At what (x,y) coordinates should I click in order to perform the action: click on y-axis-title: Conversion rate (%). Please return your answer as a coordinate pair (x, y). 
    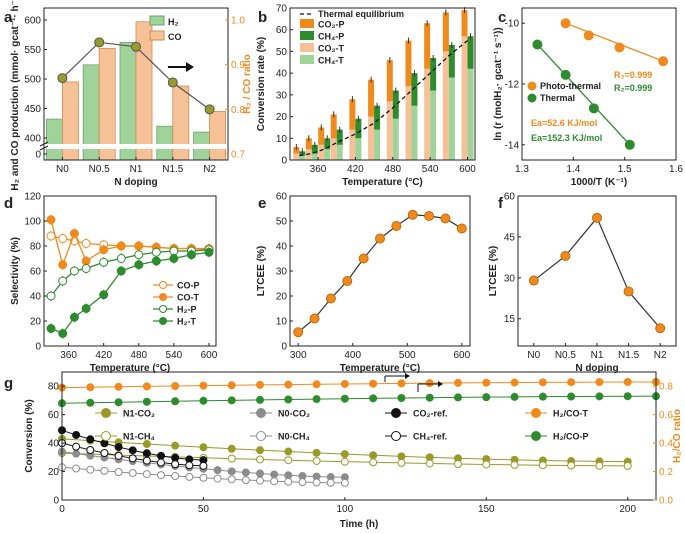
    Looking at the image, I should click on (261, 84).